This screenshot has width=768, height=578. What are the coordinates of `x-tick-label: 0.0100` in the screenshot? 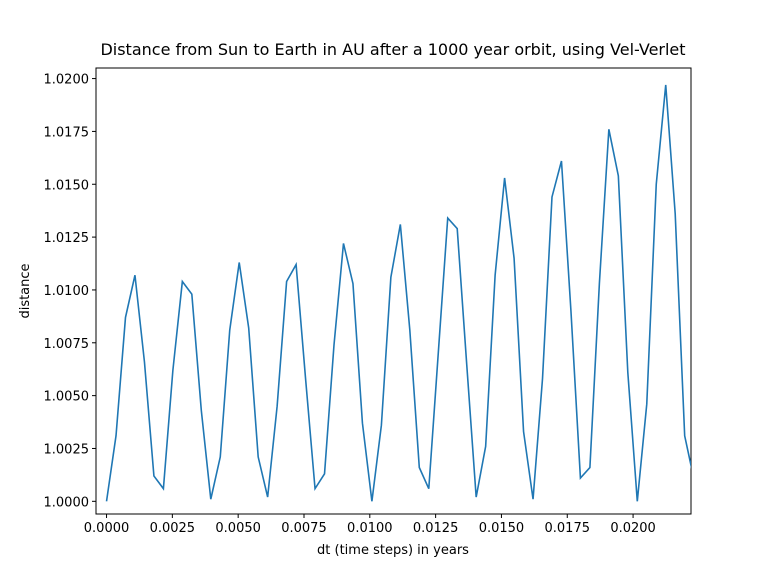 It's located at (370, 528).